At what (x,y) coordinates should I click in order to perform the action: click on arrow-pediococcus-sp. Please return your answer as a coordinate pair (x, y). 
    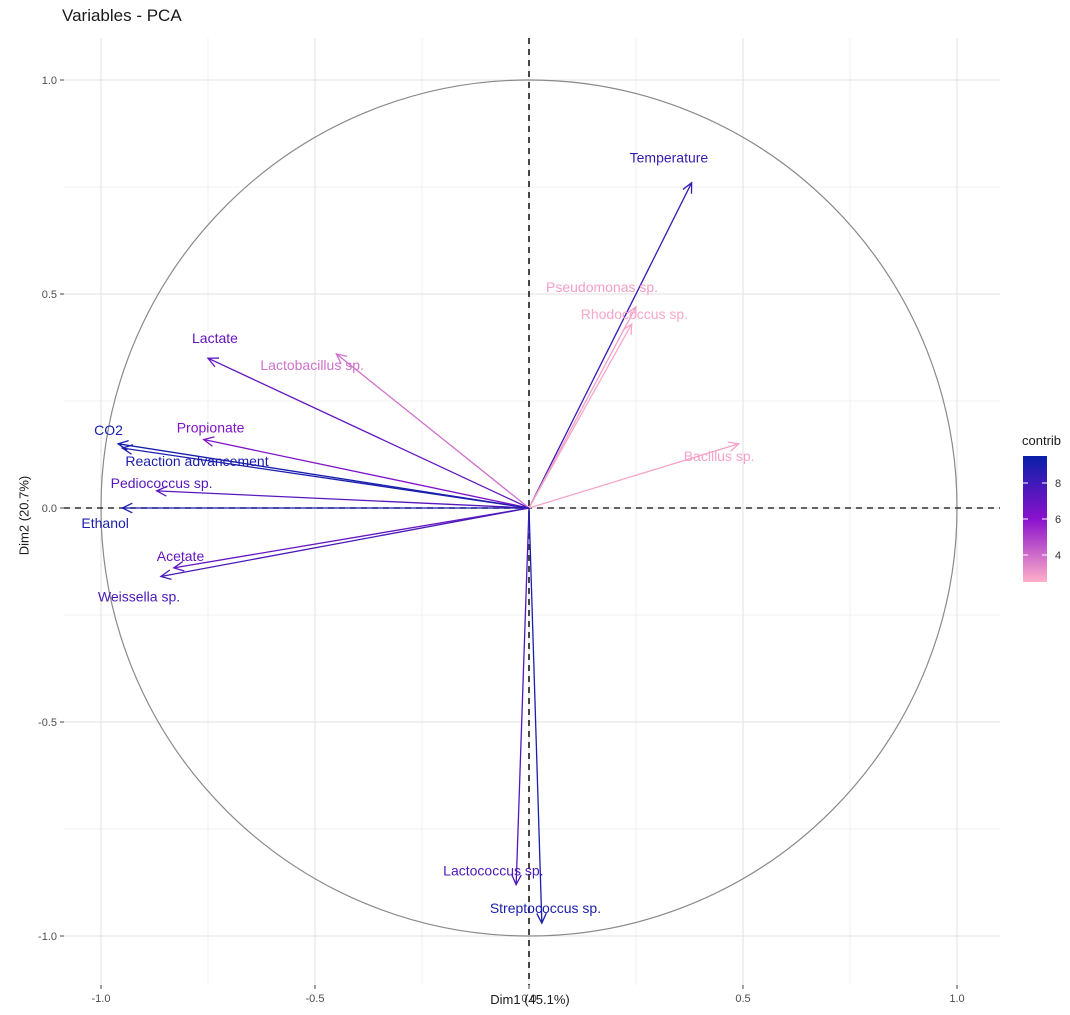
    Looking at the image, I should click on (343, 499).